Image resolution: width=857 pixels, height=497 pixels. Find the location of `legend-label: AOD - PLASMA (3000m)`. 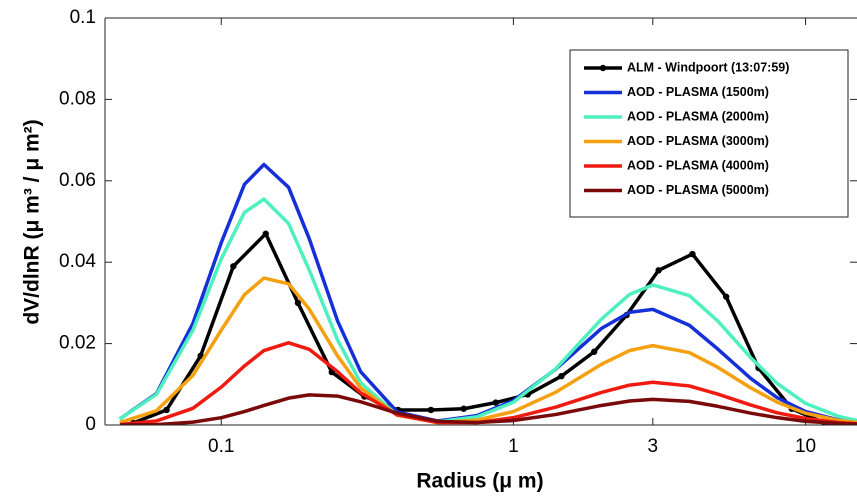

legend-label: AOD - PLASMA (3000m) is located at coordinates (698, 141).